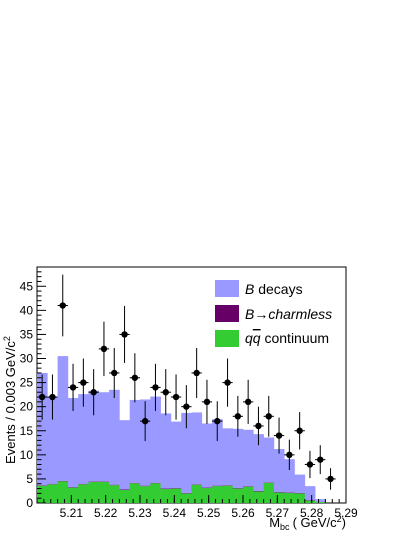  What do you see at coordinates (249, 314) in the screenshot?
I see `legend-label-charmless-b: B` at bounding box center [249, 314].